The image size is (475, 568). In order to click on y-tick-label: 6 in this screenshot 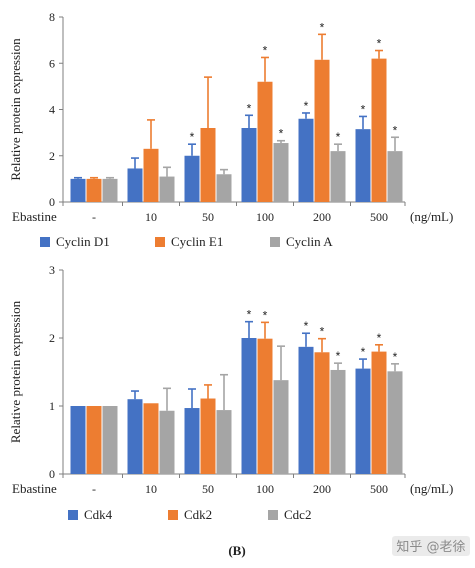, I will do `click(52, 63)`.